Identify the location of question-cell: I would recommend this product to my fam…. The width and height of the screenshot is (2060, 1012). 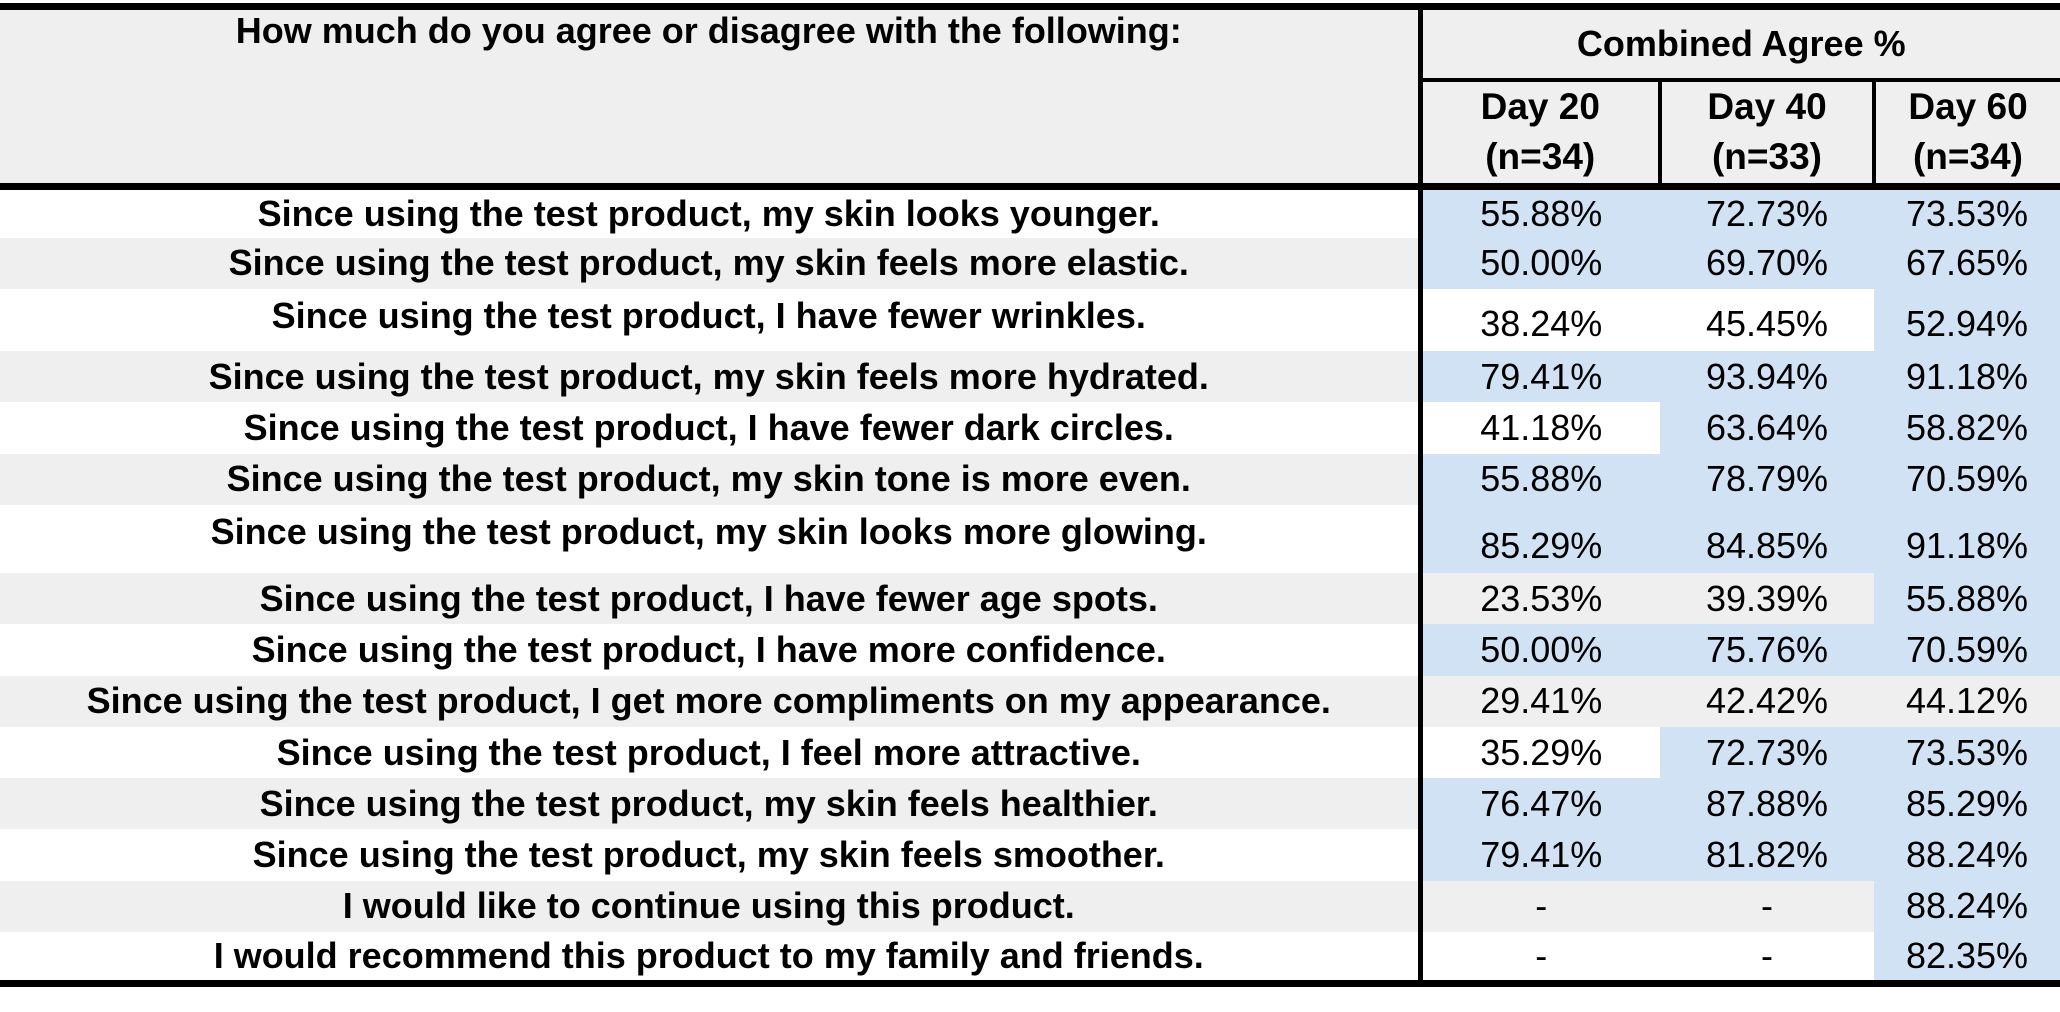
(711, 959).